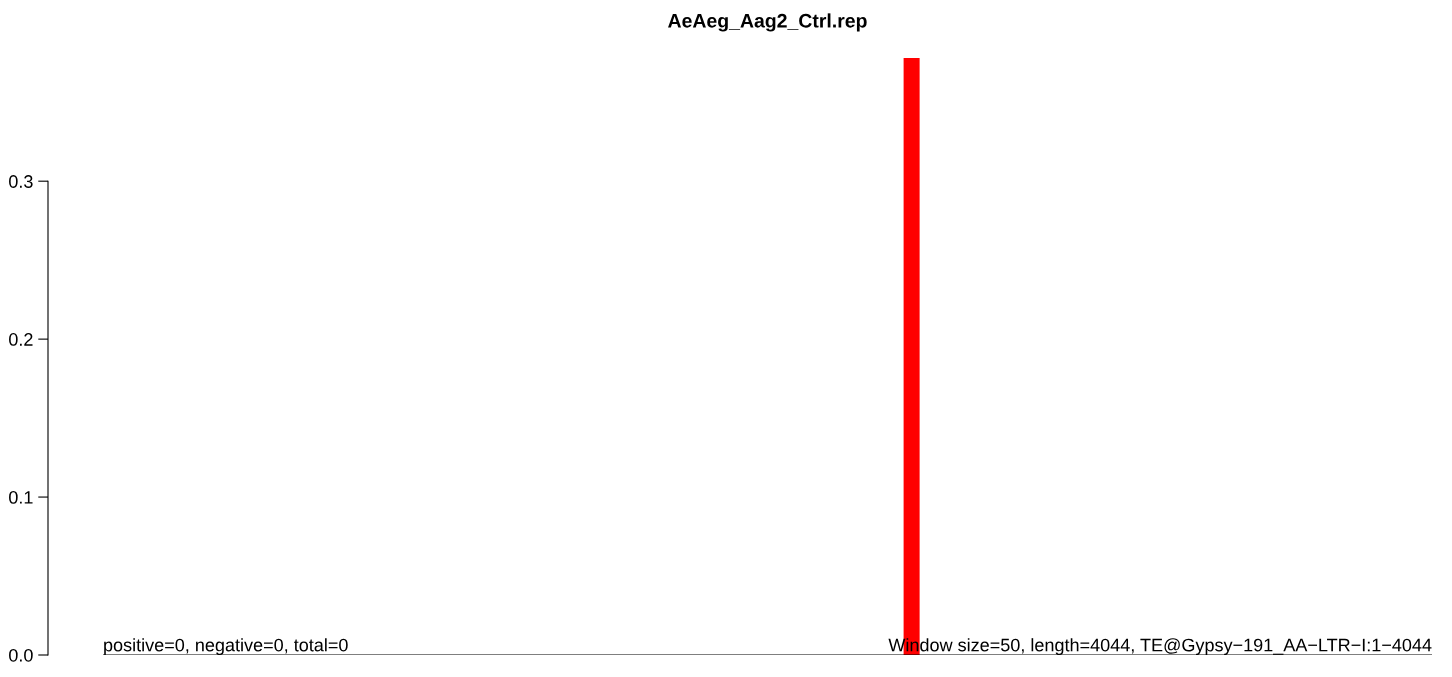  What do you see at coordinates (767, 22) in the screenshot?
I see `chart-title: AeAeg_Aag2_Ctrl.rep` at bounding box center [767, 22].